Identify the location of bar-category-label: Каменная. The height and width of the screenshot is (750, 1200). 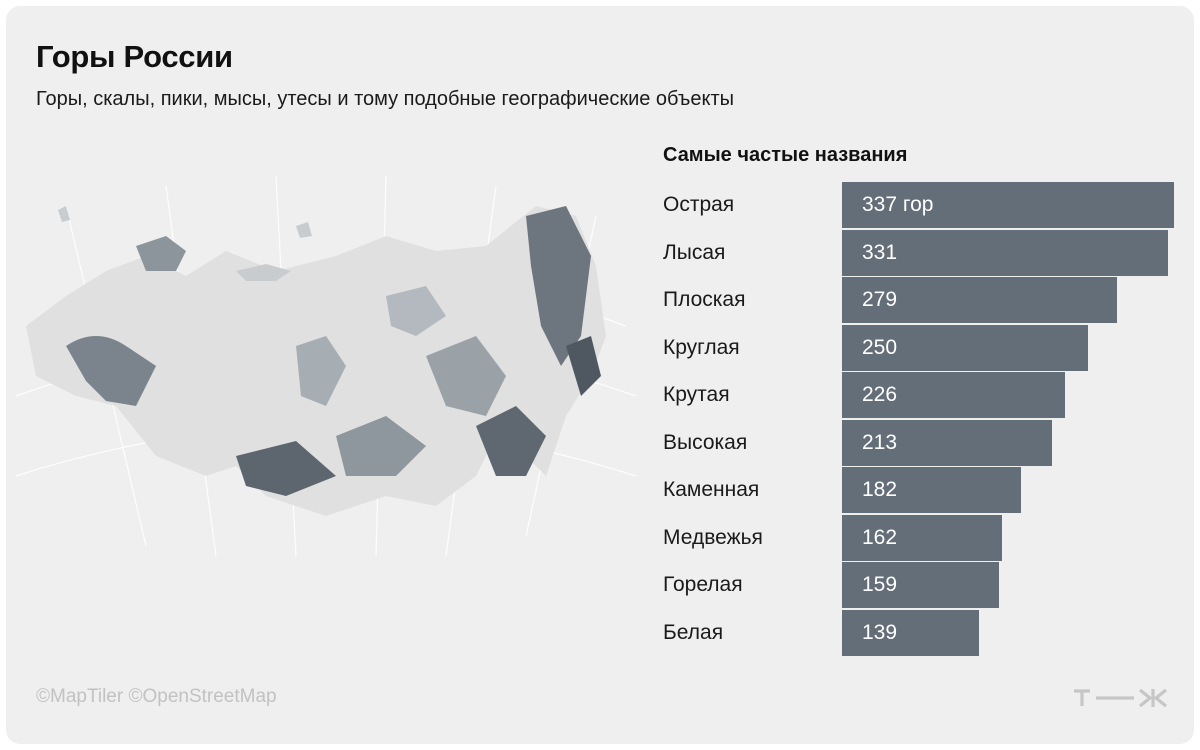
(711, 489).